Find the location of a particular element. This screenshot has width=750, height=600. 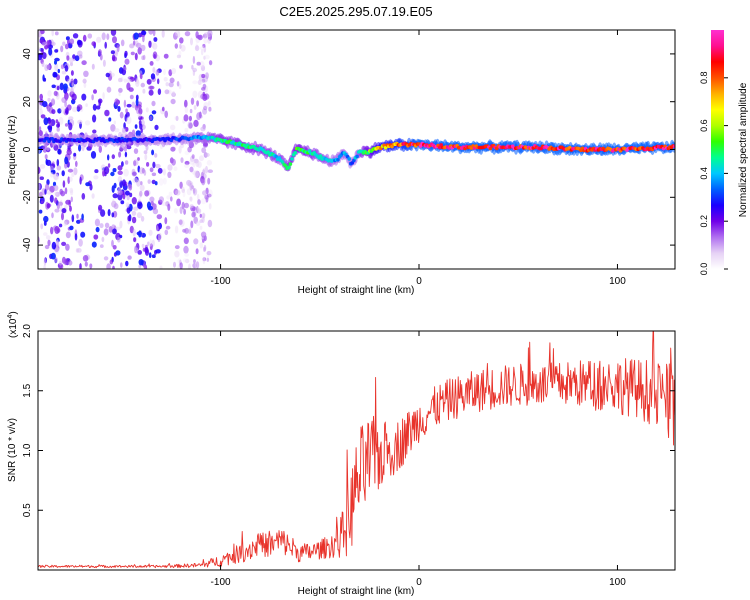

colorbar-scale is located at coordinates (717, 149).